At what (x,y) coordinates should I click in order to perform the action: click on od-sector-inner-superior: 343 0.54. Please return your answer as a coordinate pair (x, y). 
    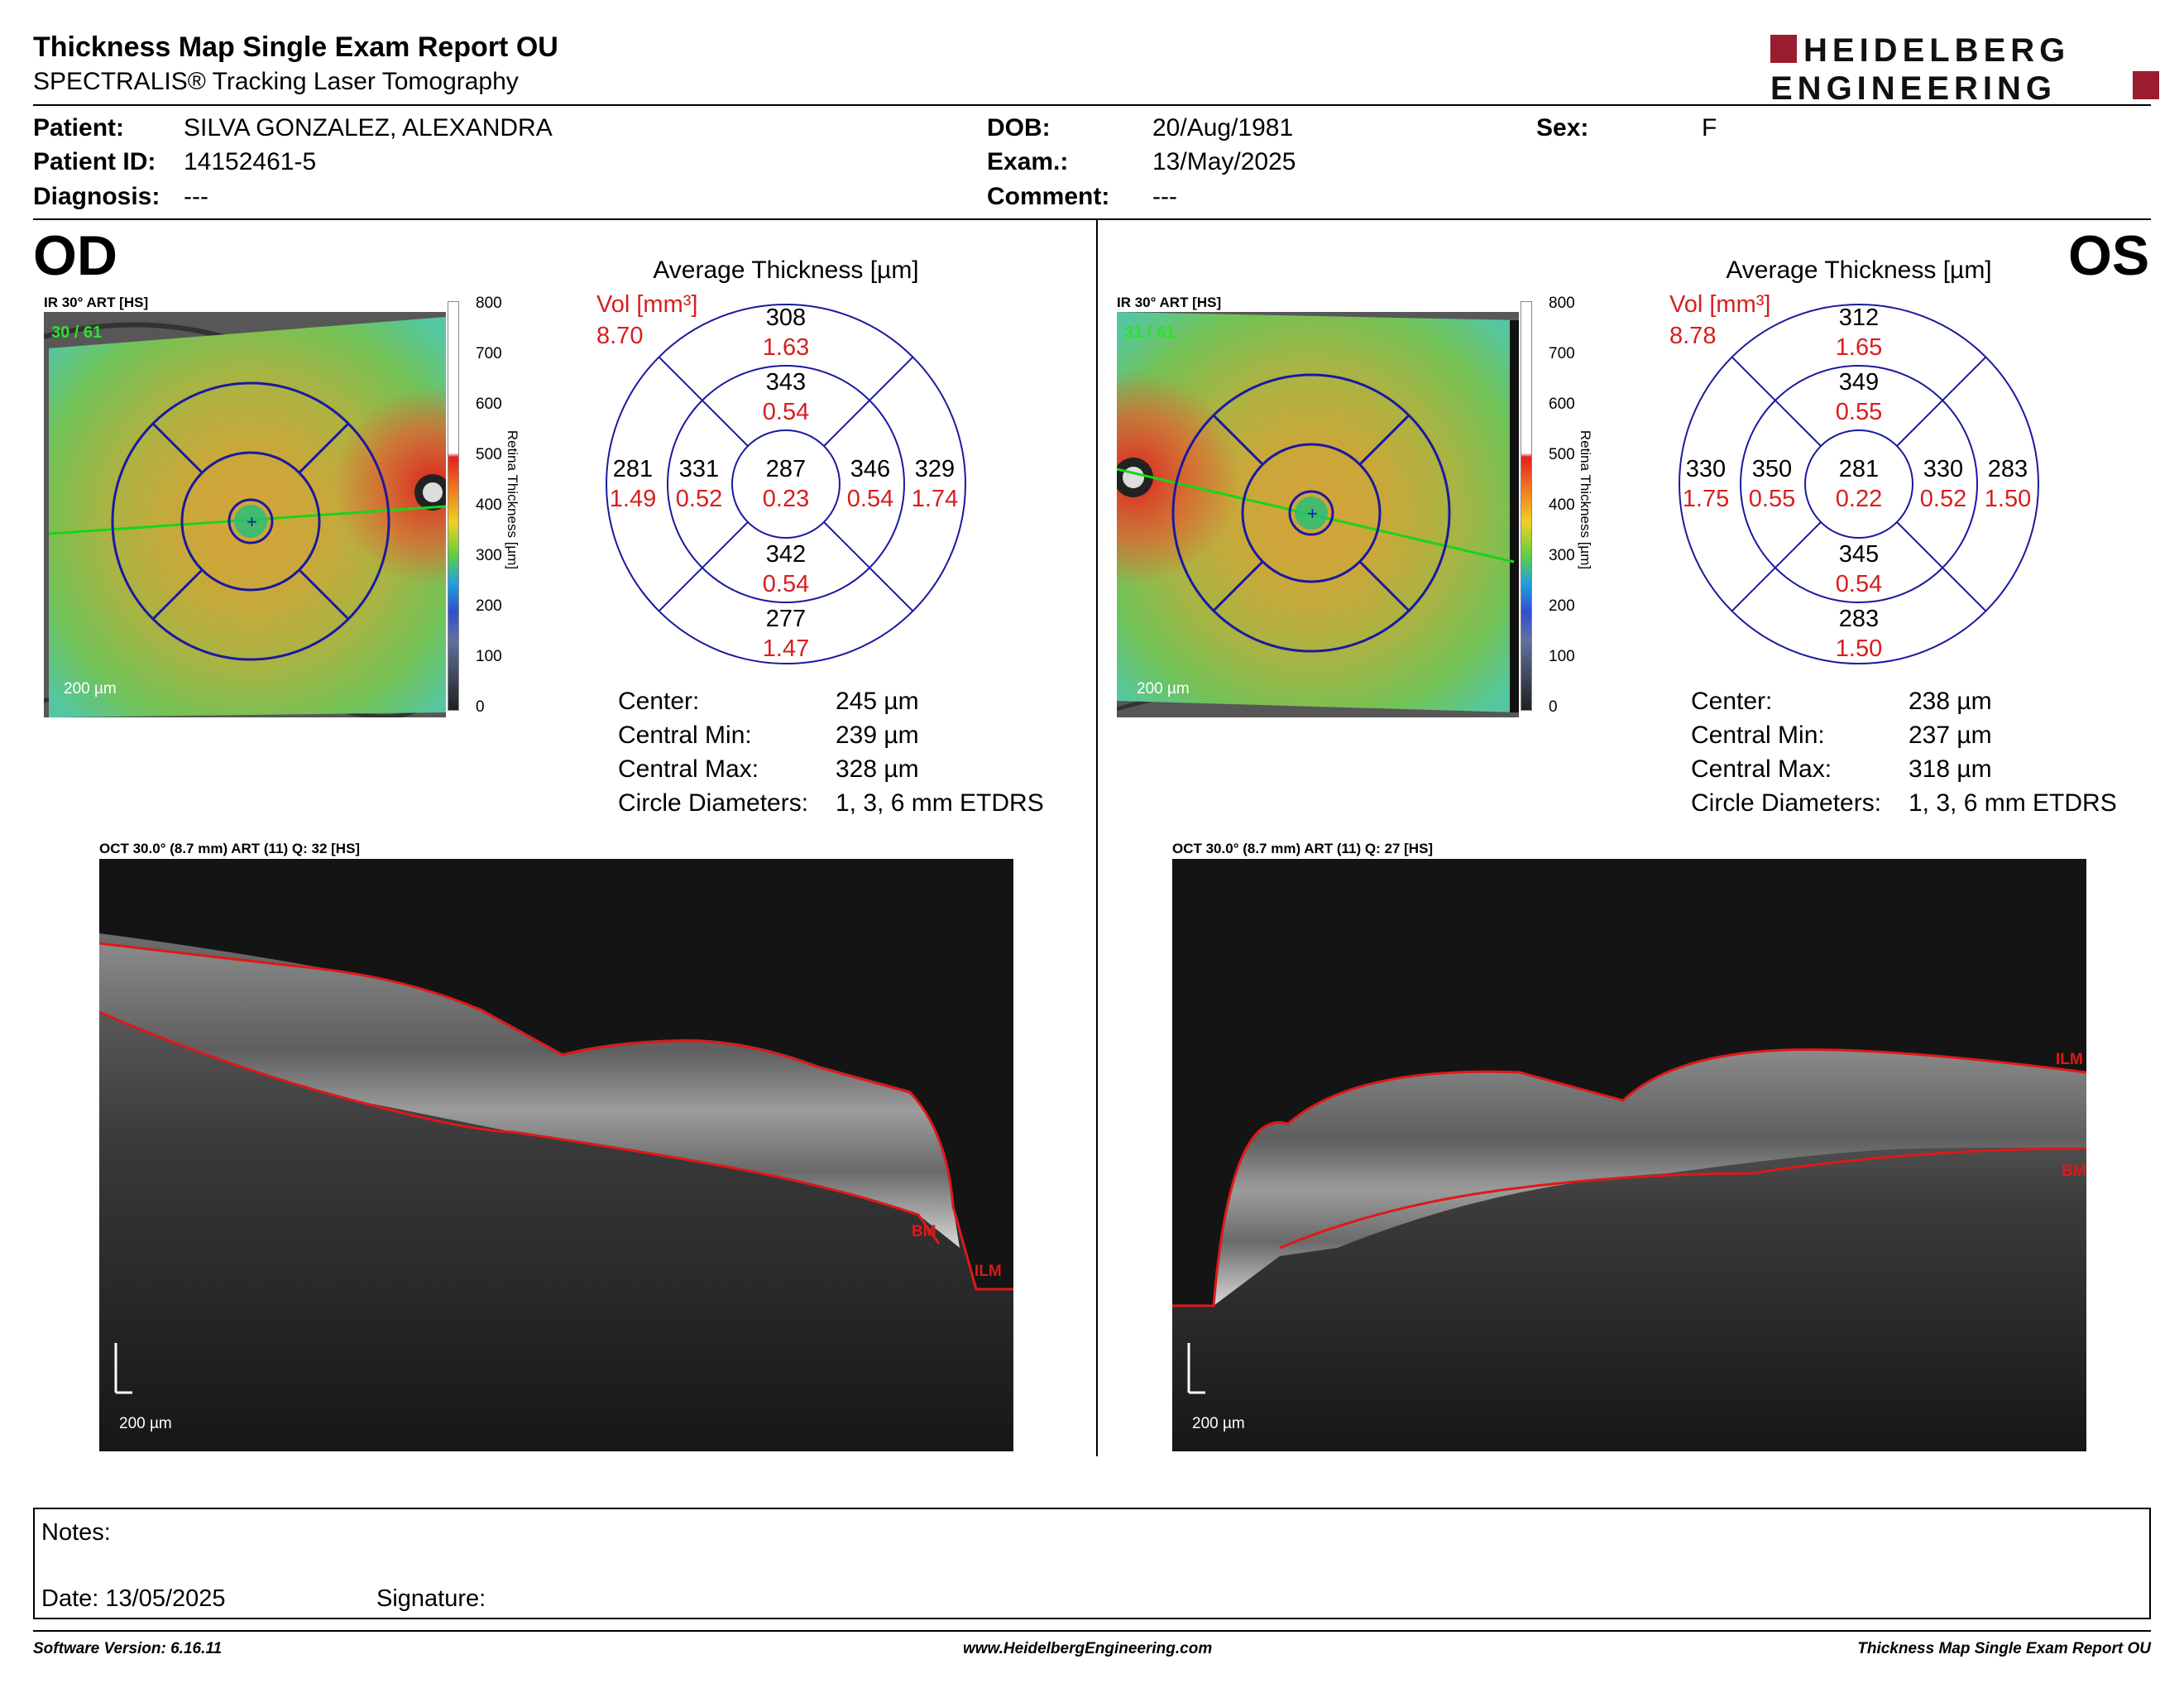
    Looking at the image, I should click on (786, 397).